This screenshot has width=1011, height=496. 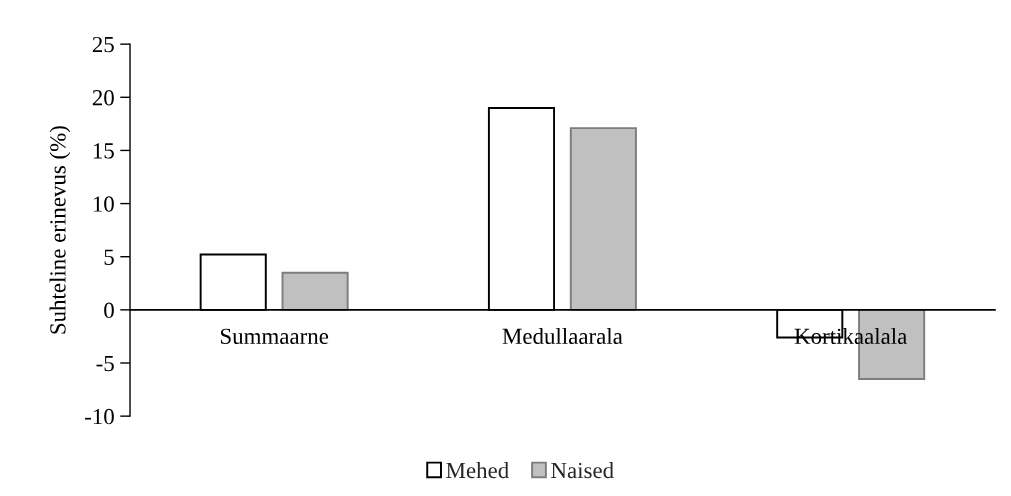 What do you see at coordinates (109, 310) in the screenshot?
I see `y-tick-label: 0` at bounding box center [109, 310].